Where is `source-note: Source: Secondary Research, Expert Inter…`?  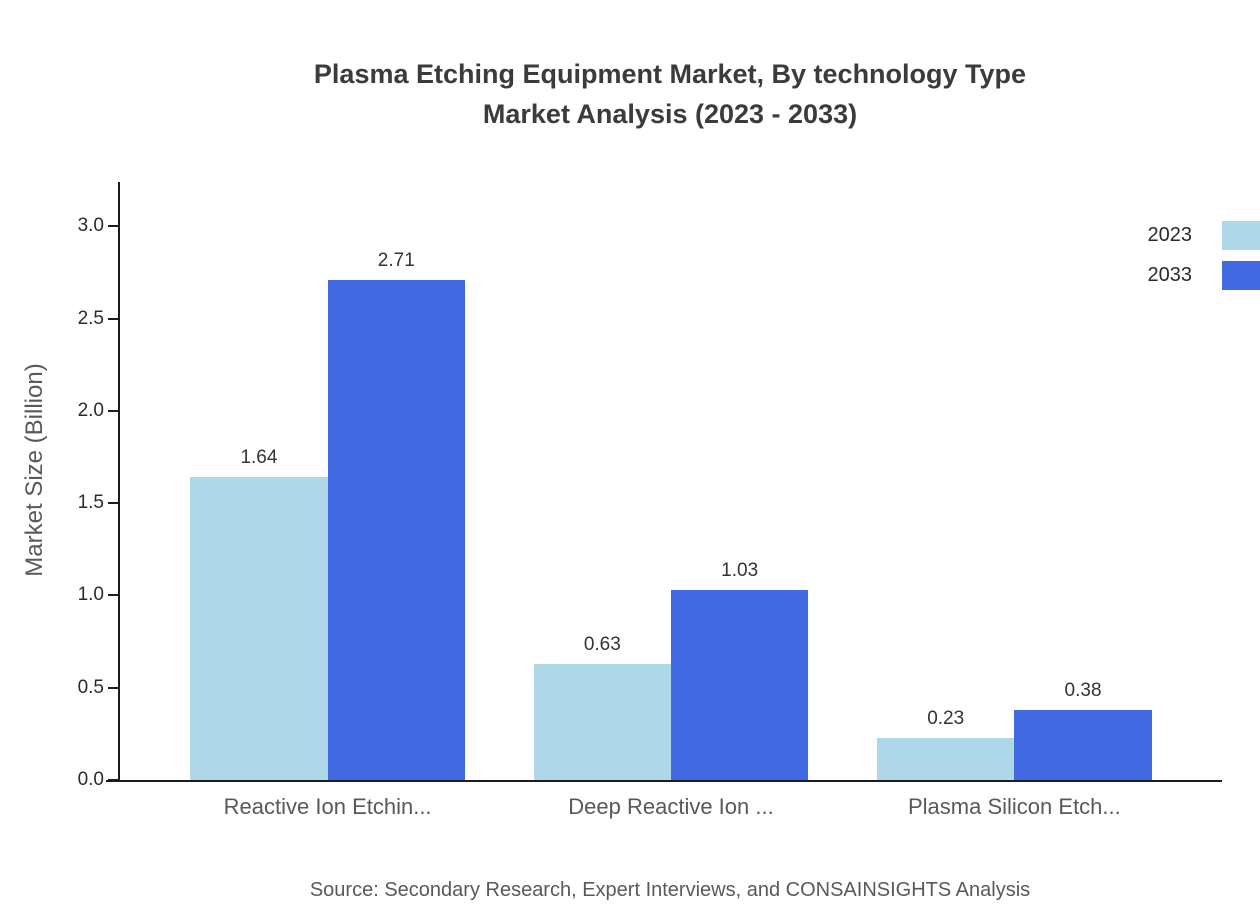 source-note: Source: Secondary Research, Expert Inter… is located at coordinates (670, 890).